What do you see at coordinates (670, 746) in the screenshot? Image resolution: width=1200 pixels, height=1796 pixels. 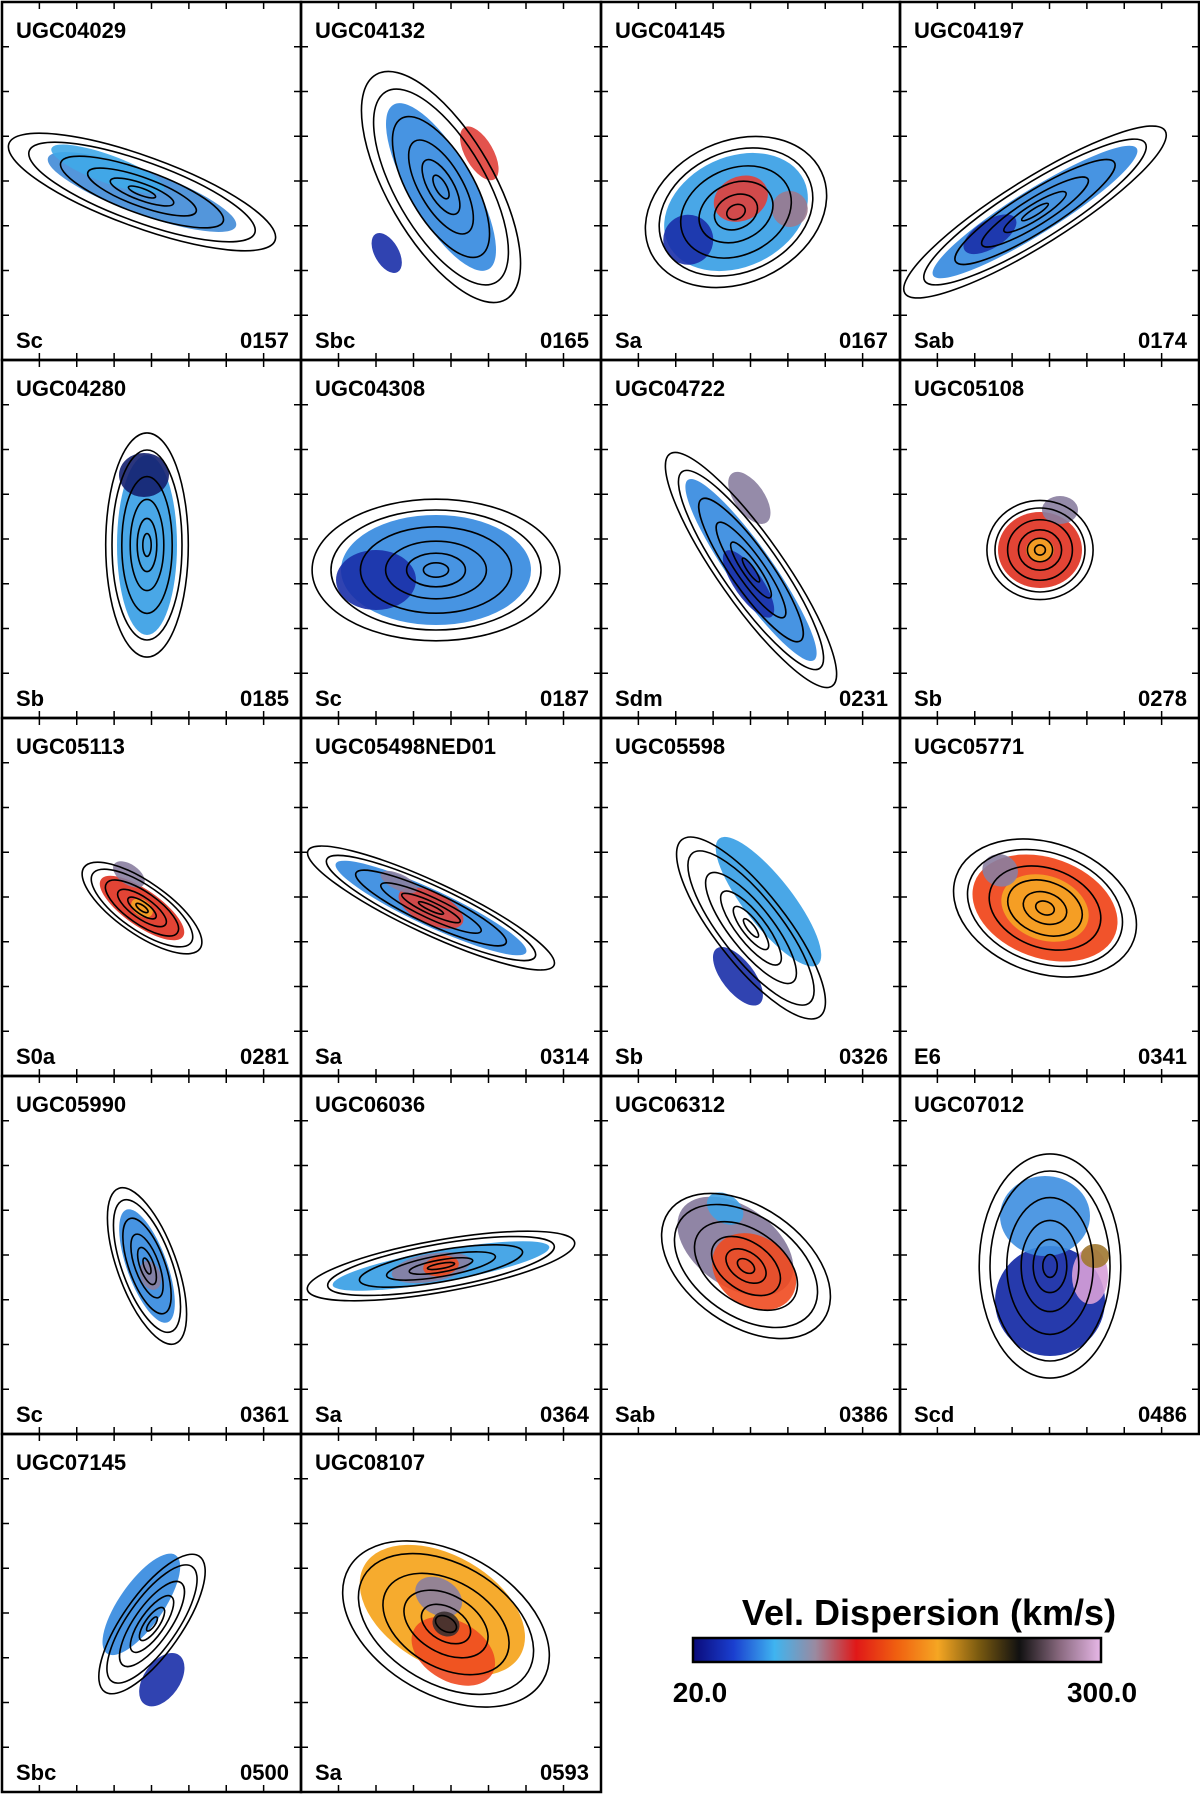 I see `galaxy-name: UGC05598` at bounding box center [670, 746].